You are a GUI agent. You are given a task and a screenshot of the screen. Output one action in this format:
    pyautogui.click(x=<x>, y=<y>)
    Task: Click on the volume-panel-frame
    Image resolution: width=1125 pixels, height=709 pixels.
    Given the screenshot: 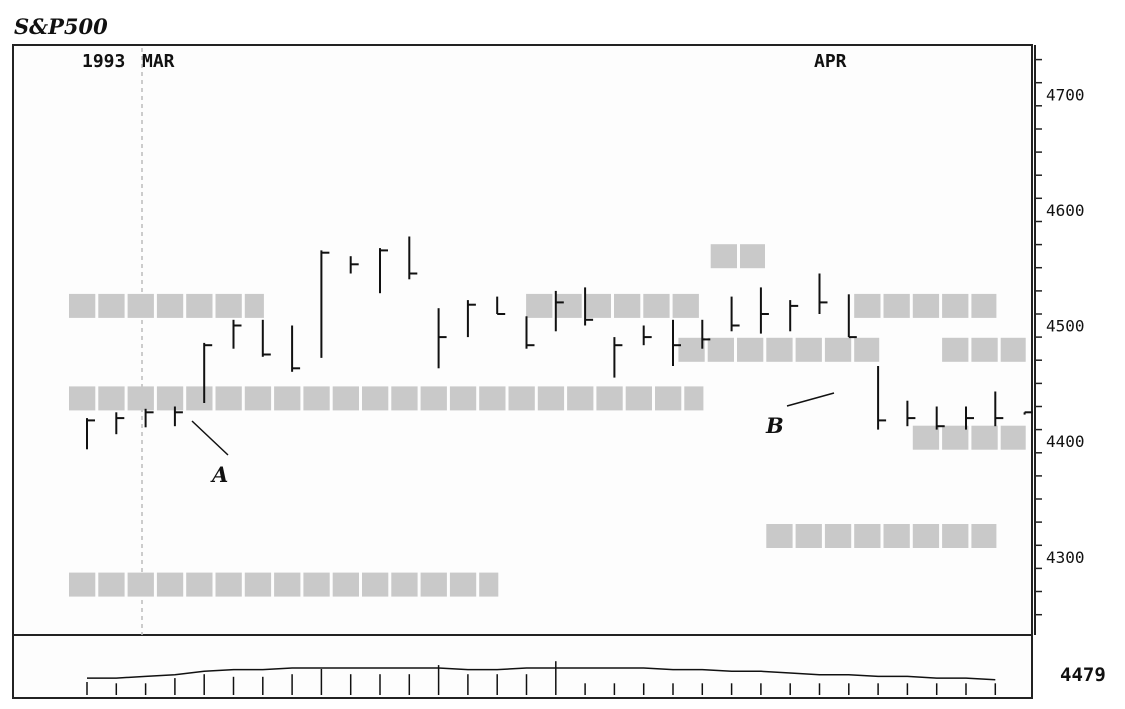 What is the action you would take?
    pyautogui.click(x=522, y=666)
    